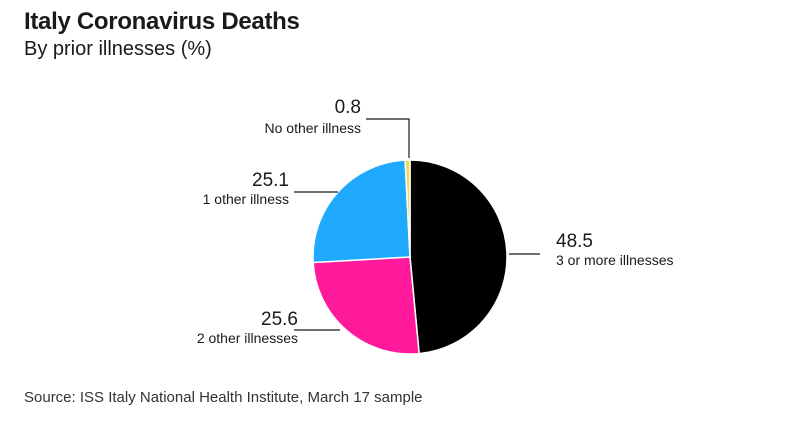 The height and width of the screenshot is (436, 807). Describe the element at coordinates (313, 128) in the screenshot. I see `data-label-name-no-other: No other illness` at that location.